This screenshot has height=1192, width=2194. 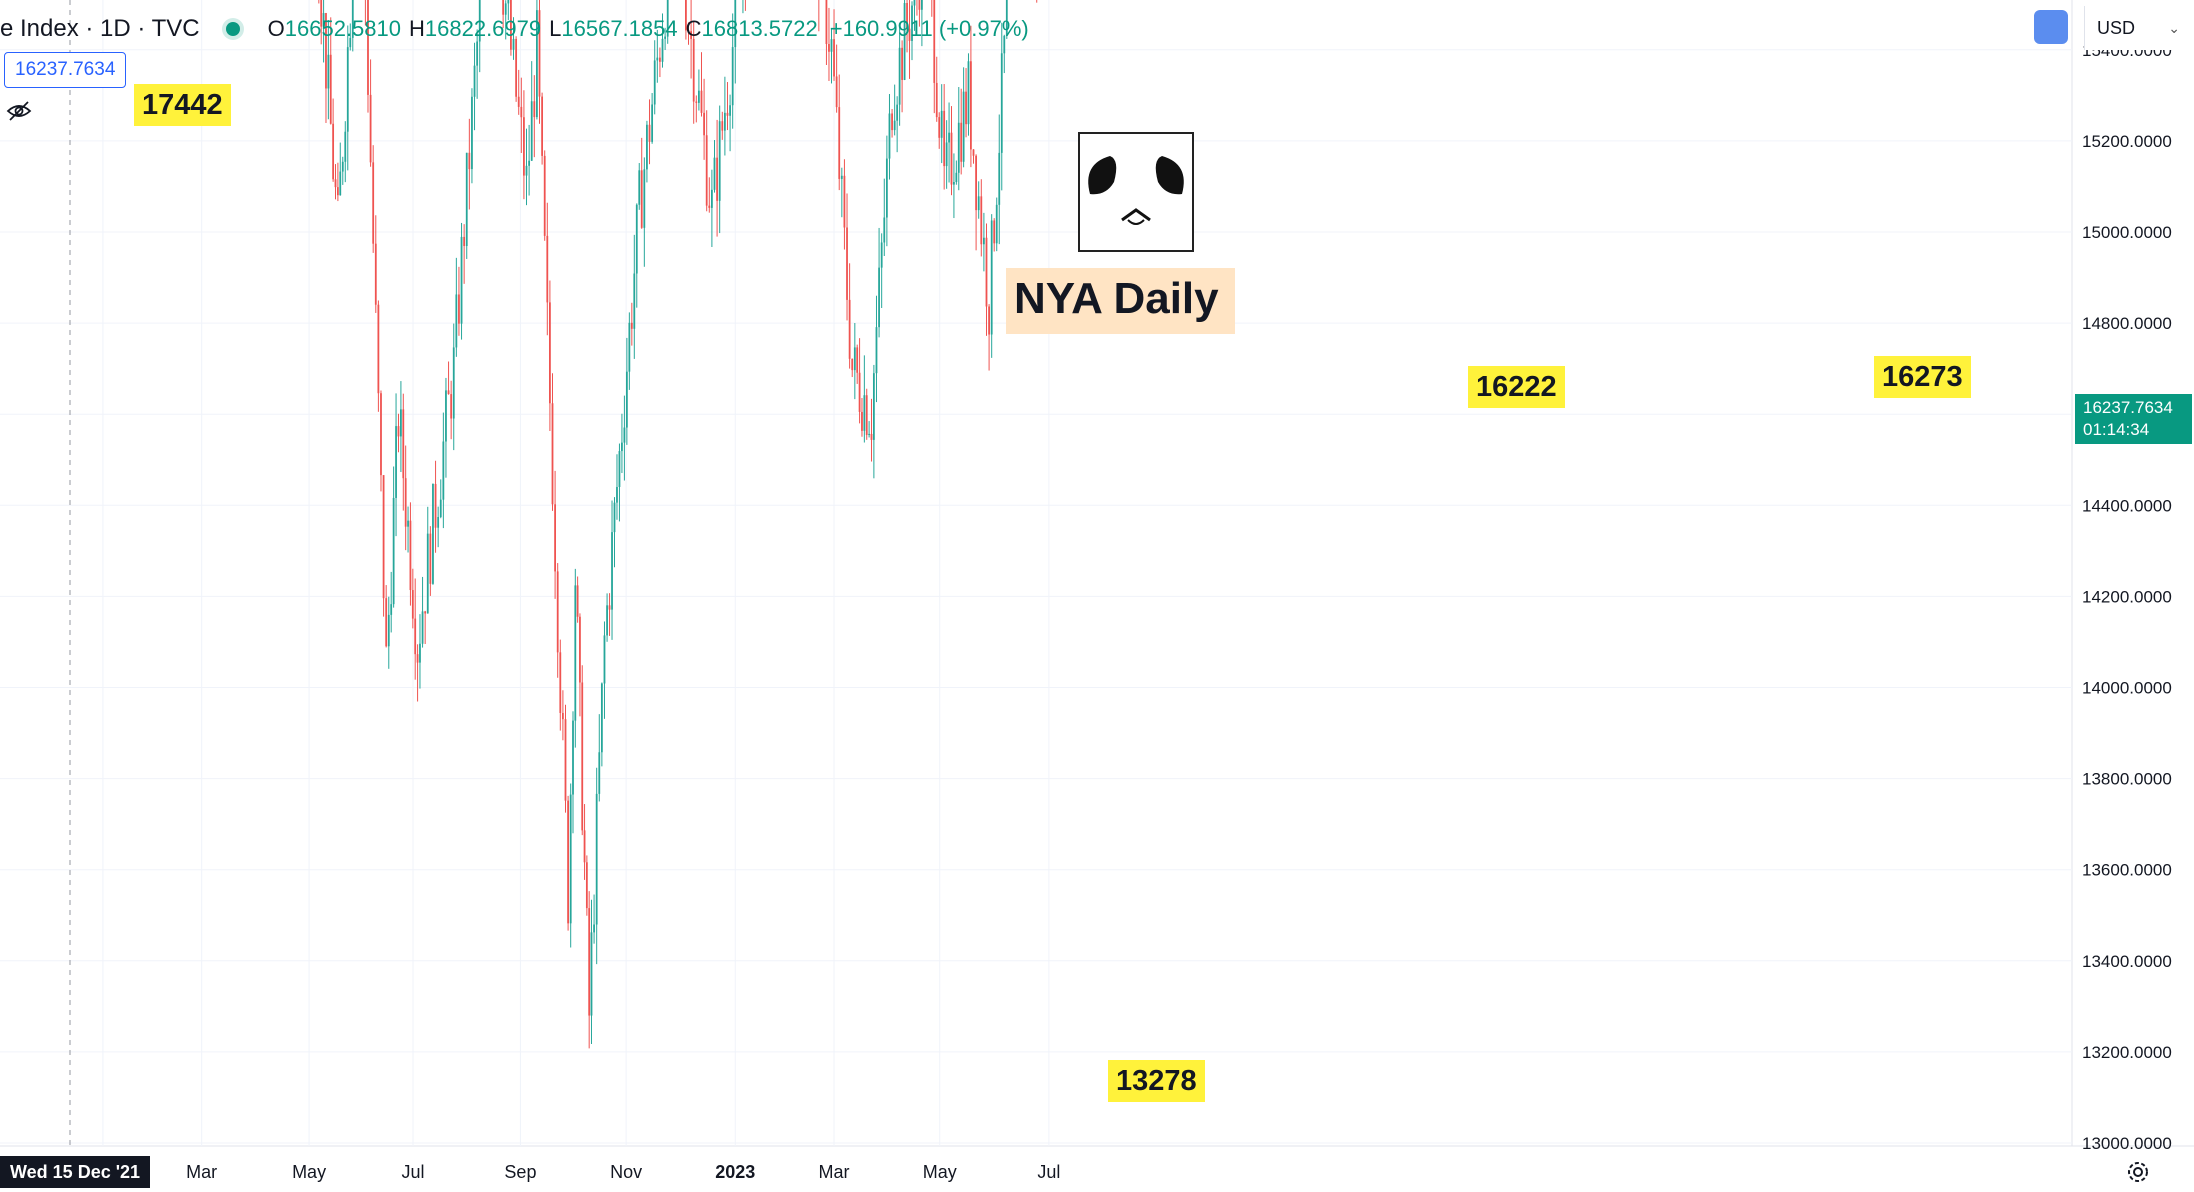 What do you see at coordinates (417, 28) in the screenshot?
I see `high-label: H` at bounding box center [417, 28].